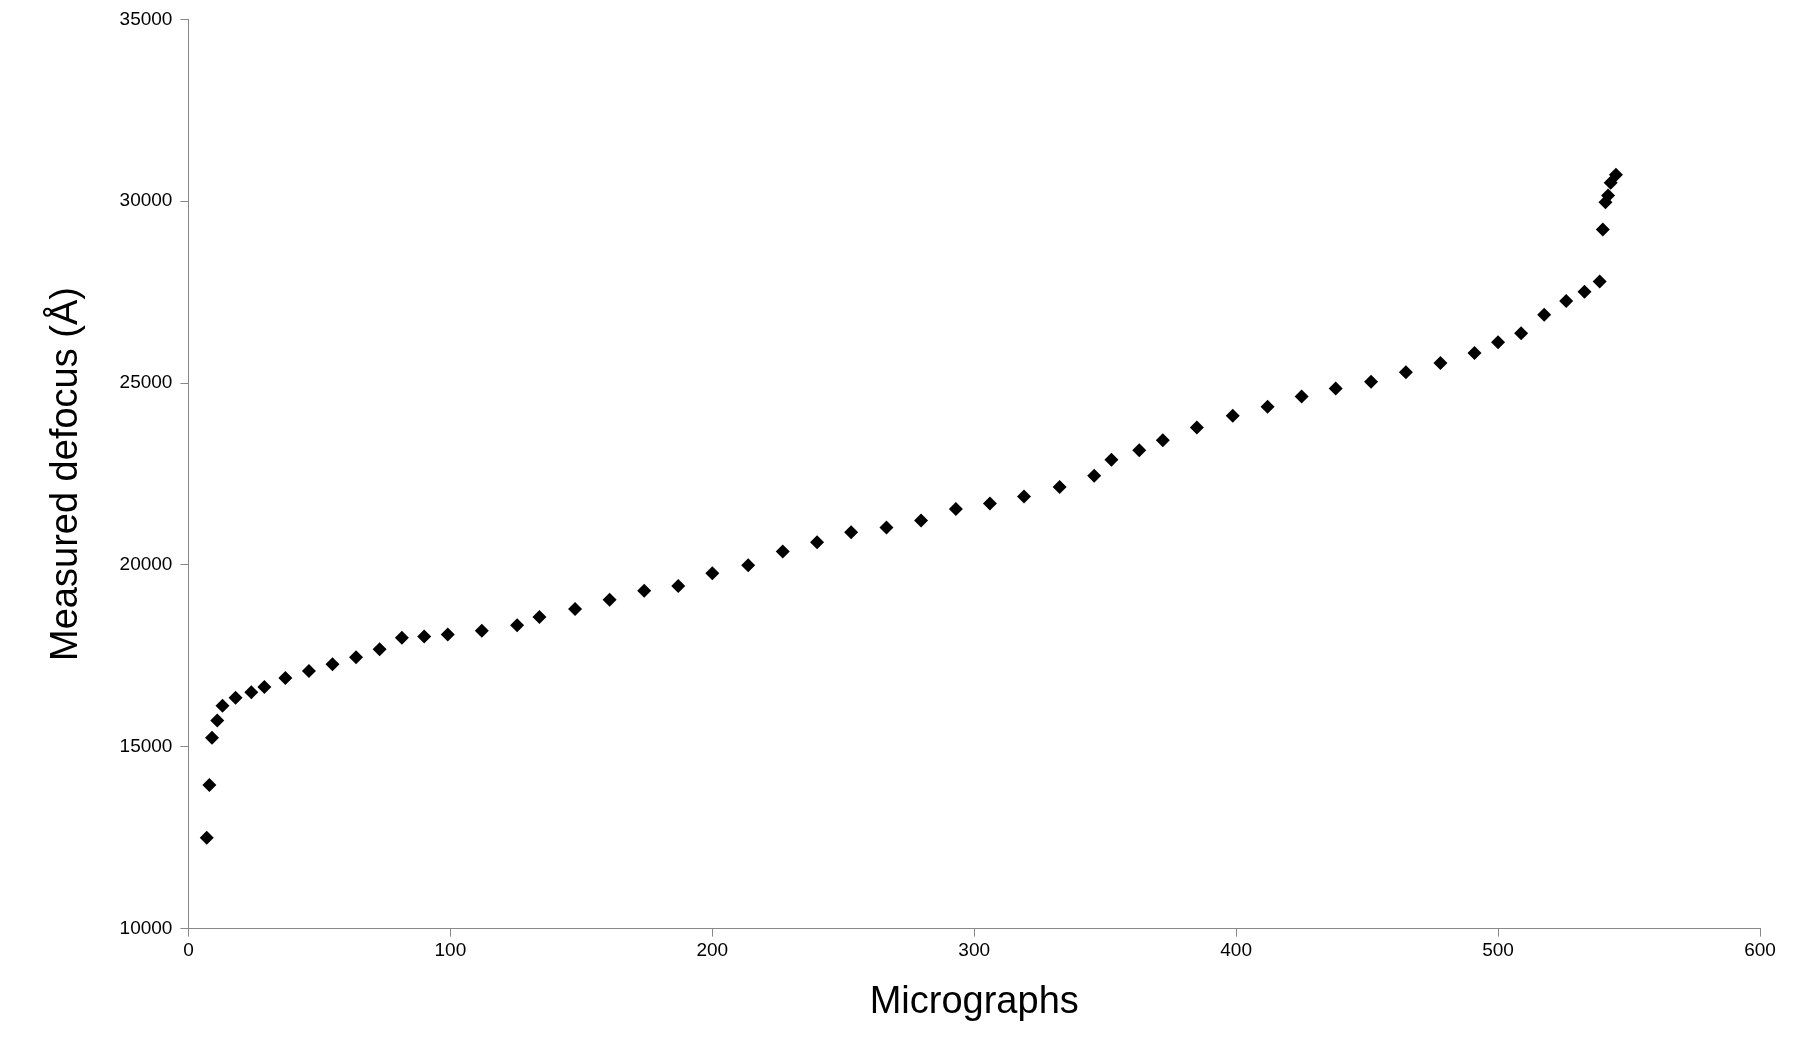 Image resolution: width=1796 pixels, height=1039 pixels. Describe the element at coordinates (146, 18) in the screenshot. I see `y-tick-label: 35000` at that location.